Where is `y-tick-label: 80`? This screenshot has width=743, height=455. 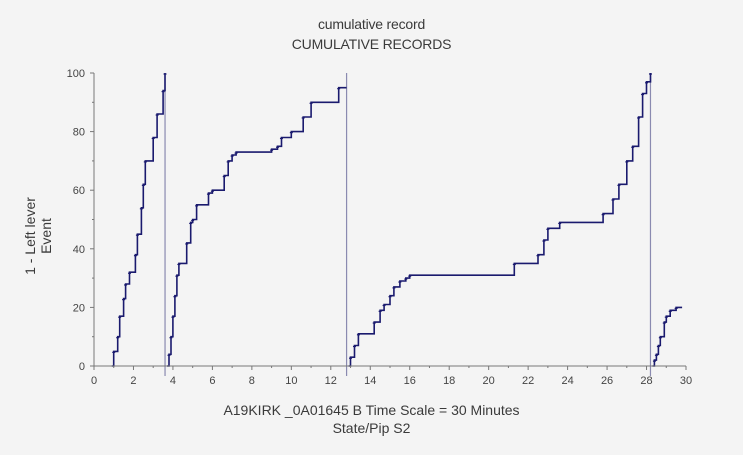 y-tick-label: 80 is located at coordinates (79, 133).